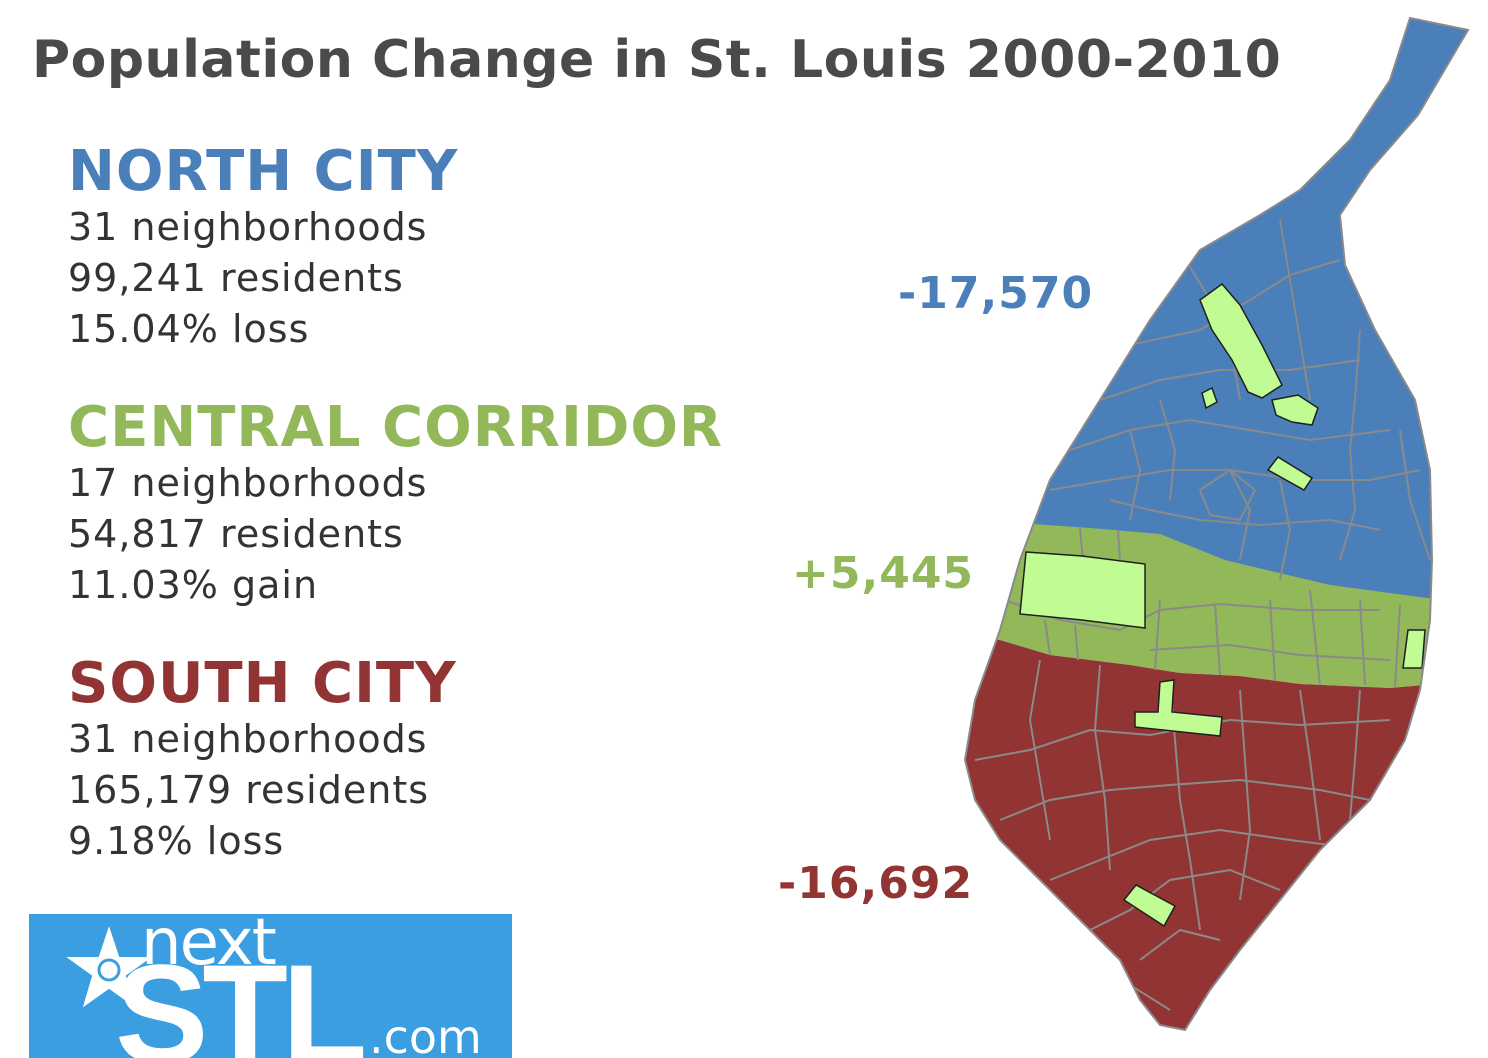 The height and width of the screenshot is (1058, 1488). Describe the element at coordinates (1216, 830) in the screenshot. I see `south-region-area` at that location.